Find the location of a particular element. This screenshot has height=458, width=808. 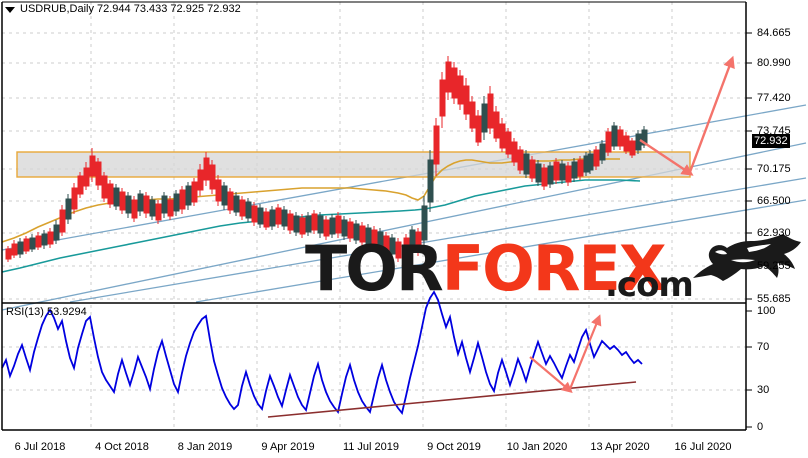

rsi-forecast-down-arrow is located at coordinates (551, 374).